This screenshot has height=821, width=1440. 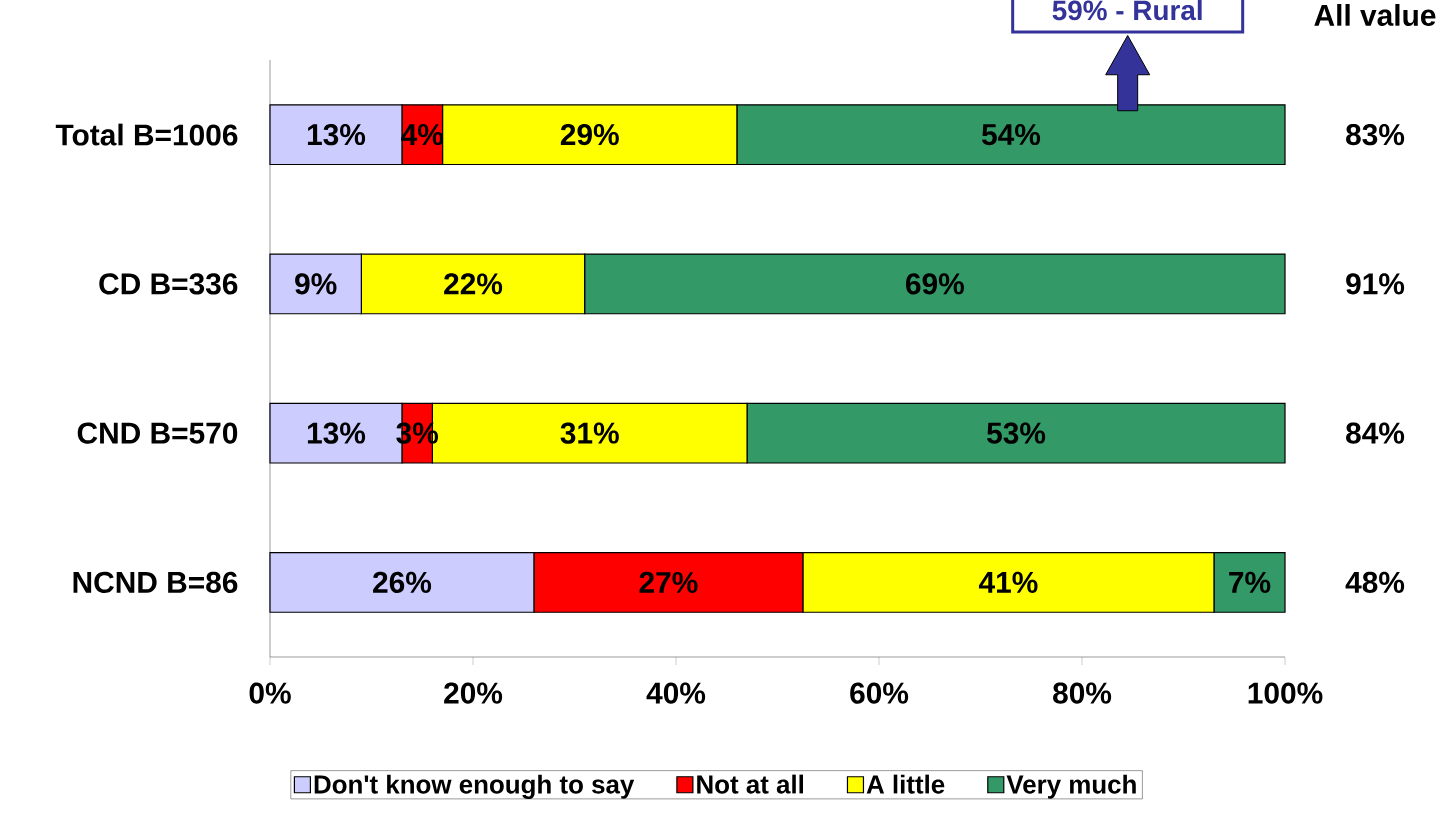 What do you see at coordinates (1375, 582) in the screenshot?
I see `text: 48%` at bounding box center [1375, 582].